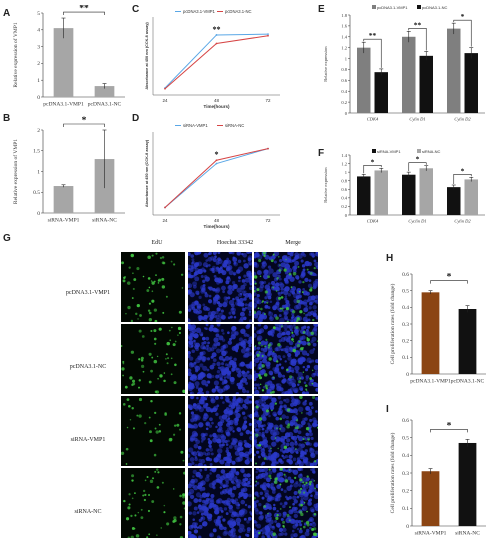 Image resolution: width=493 pixels, height=550 pixels. Describe the element at coordinates (344, 155) in the screenshot. I see `y-tick-label: 1.4` at that location.